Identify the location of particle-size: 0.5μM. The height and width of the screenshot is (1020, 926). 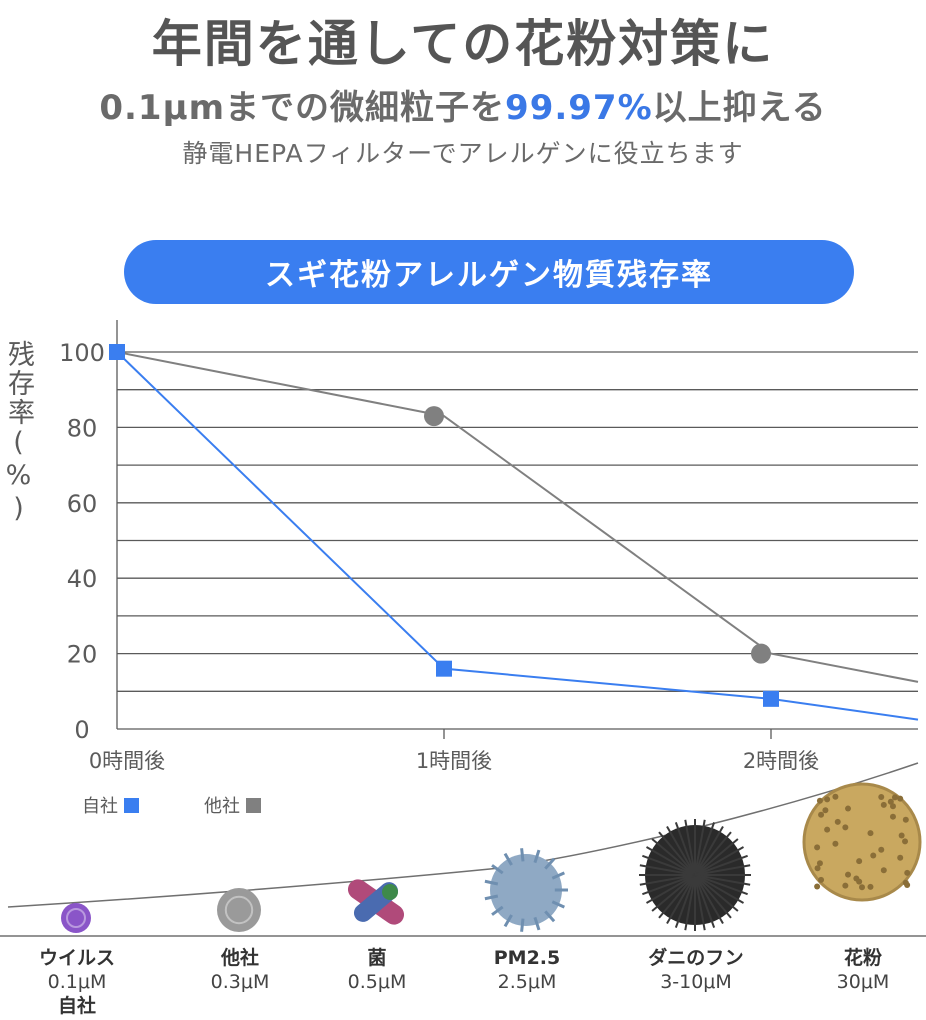
(377, 982).